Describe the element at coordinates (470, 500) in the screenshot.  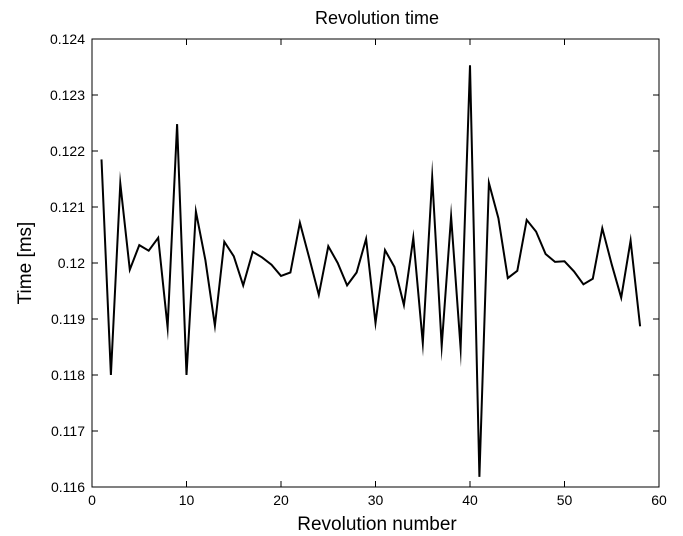
I see `x-tick-label: 40` at that location.